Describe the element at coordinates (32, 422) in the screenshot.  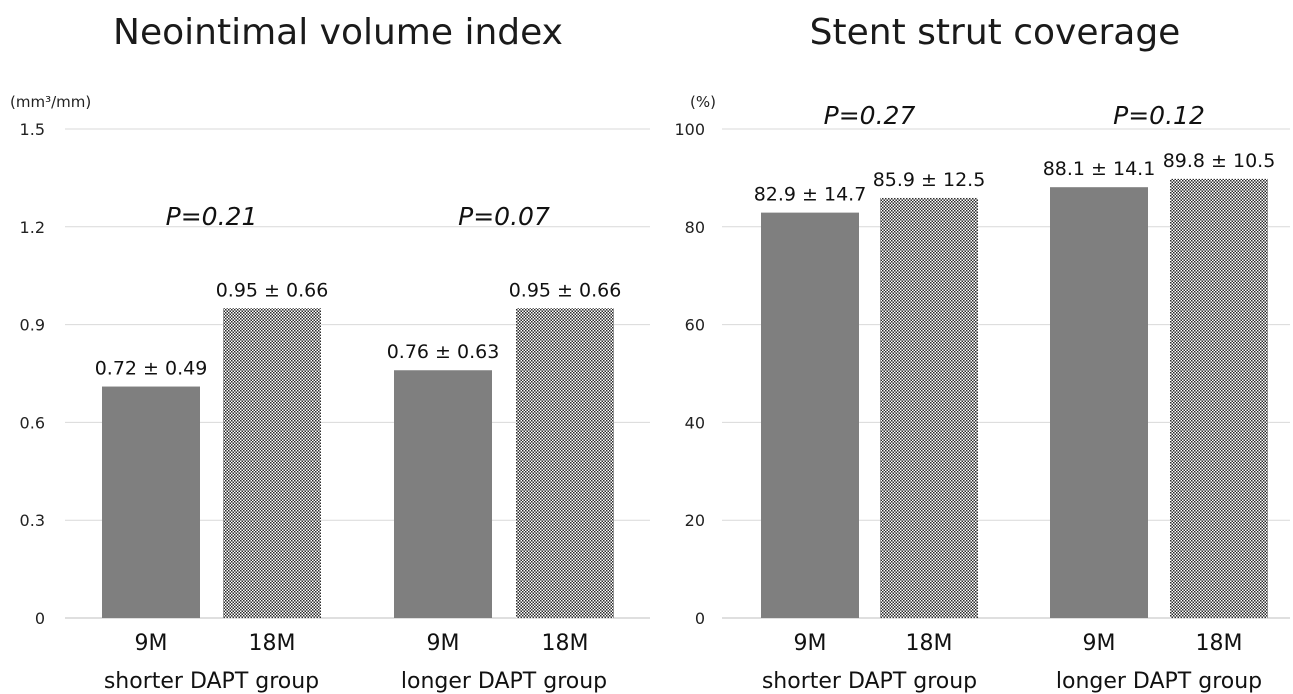
I see `y-tick-label: 0.6` at that location.